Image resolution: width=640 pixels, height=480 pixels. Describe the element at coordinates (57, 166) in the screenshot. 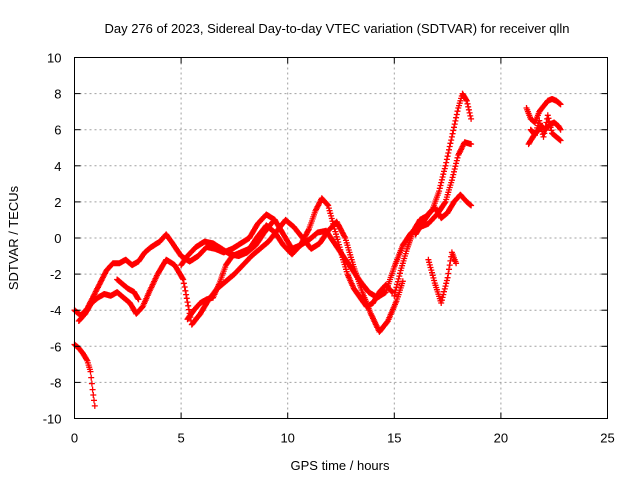

I see `y-tick-label: 4` at that location.